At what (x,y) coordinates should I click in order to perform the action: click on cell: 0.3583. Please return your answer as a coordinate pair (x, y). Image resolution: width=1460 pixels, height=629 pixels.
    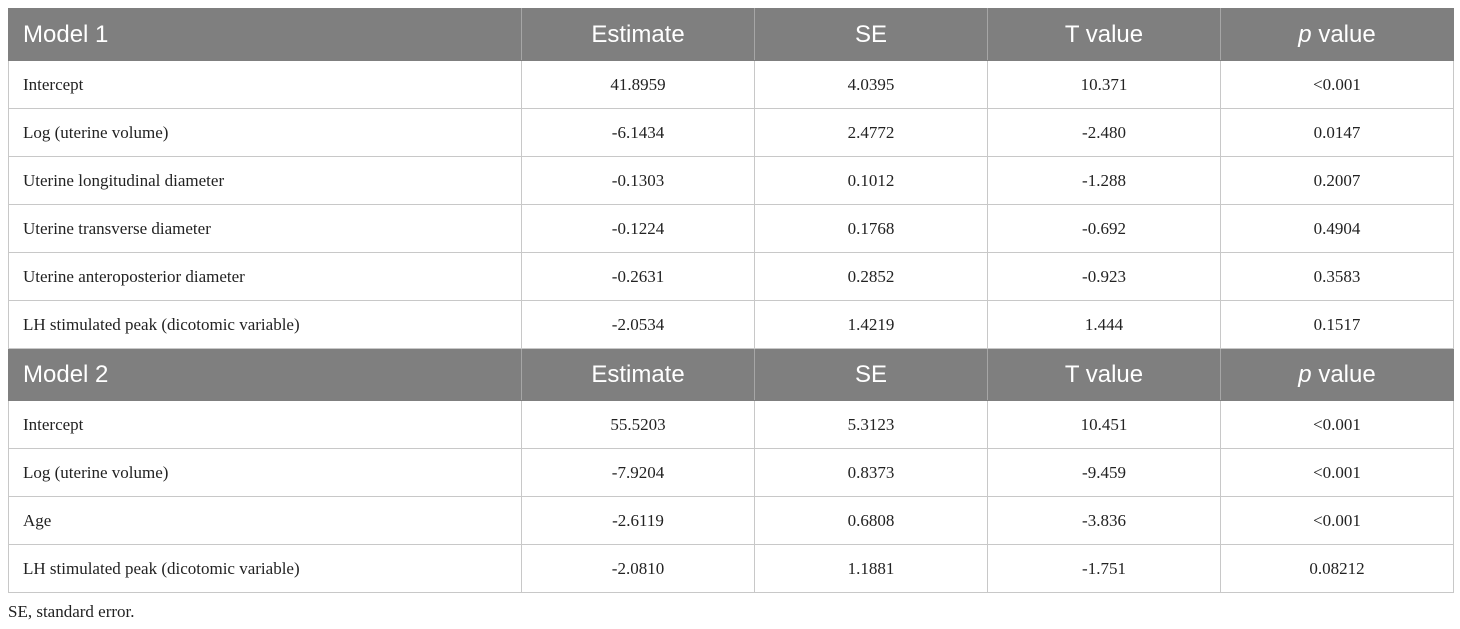
    Looking at the image, I should click on (1337, 276).